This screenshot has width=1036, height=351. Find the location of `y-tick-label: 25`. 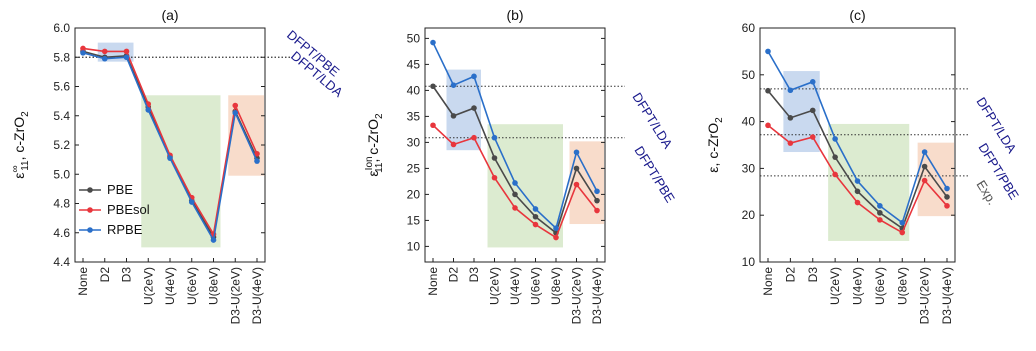

y-tick-label: 25 is located at coordinates (414, 168).